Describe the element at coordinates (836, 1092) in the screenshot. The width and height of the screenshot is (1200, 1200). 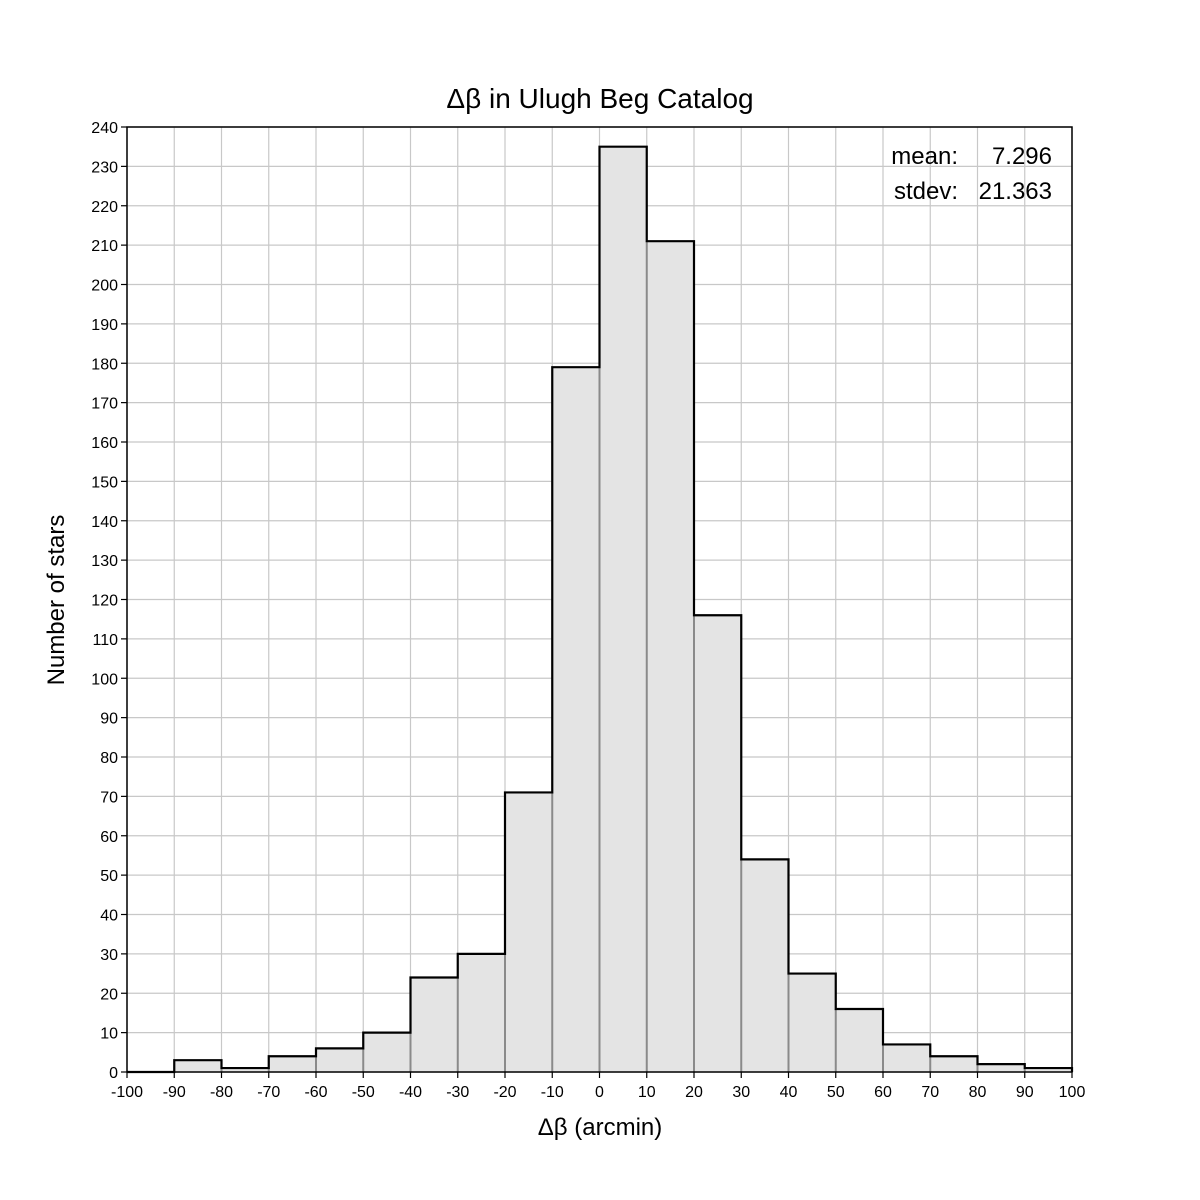
I see `x-tick-label: 50` at that location.